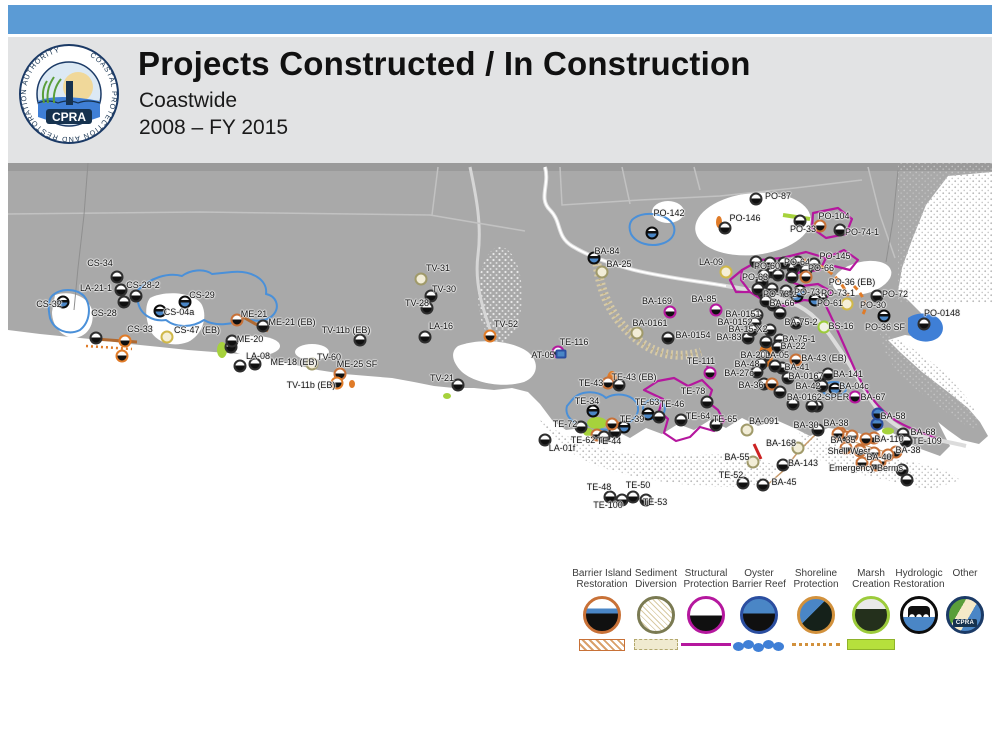 This screenshot has height=750, width=1000. What do you see at coordinates (965, 601) in the screenshot?
I see `legend-item-ot: Other CPRA` at bounding box center [965, 601].